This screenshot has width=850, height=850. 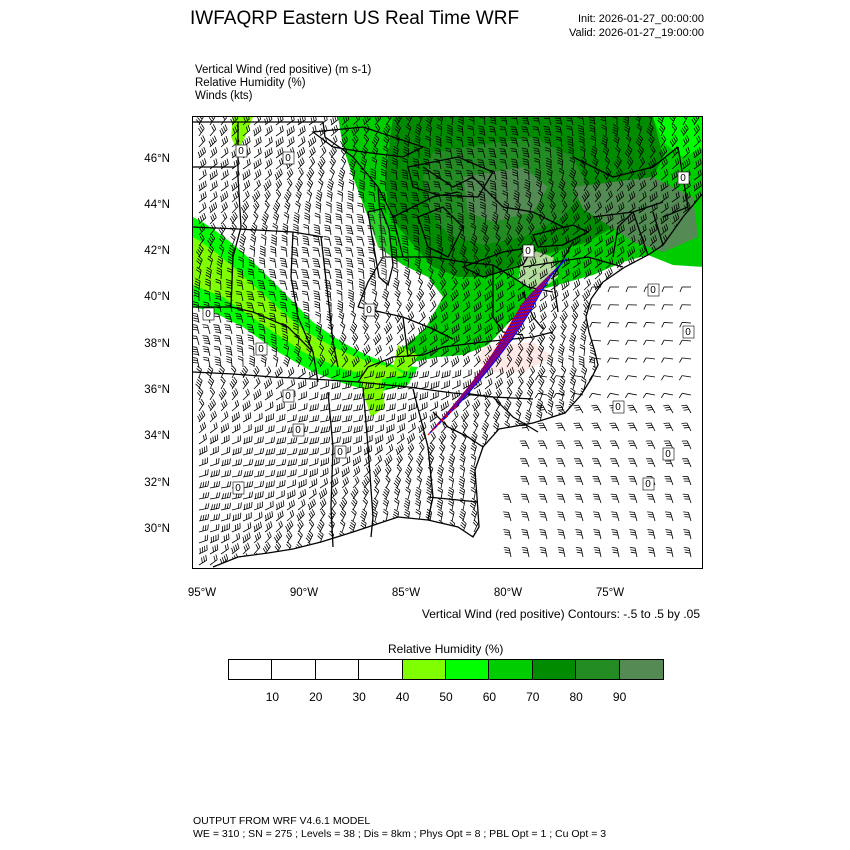 I want to click on init-time: Init: 2026-01-27_00:00:00, so click(x=641, y=19).